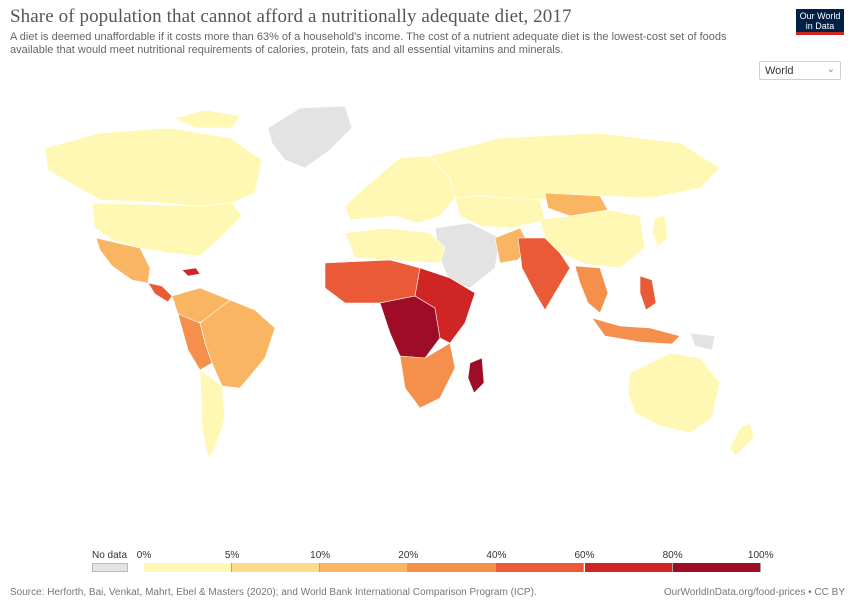 The height and width of the screenshot is (600, 855). I want to click on owid-logo: Our World in Data, so click(820, 22).